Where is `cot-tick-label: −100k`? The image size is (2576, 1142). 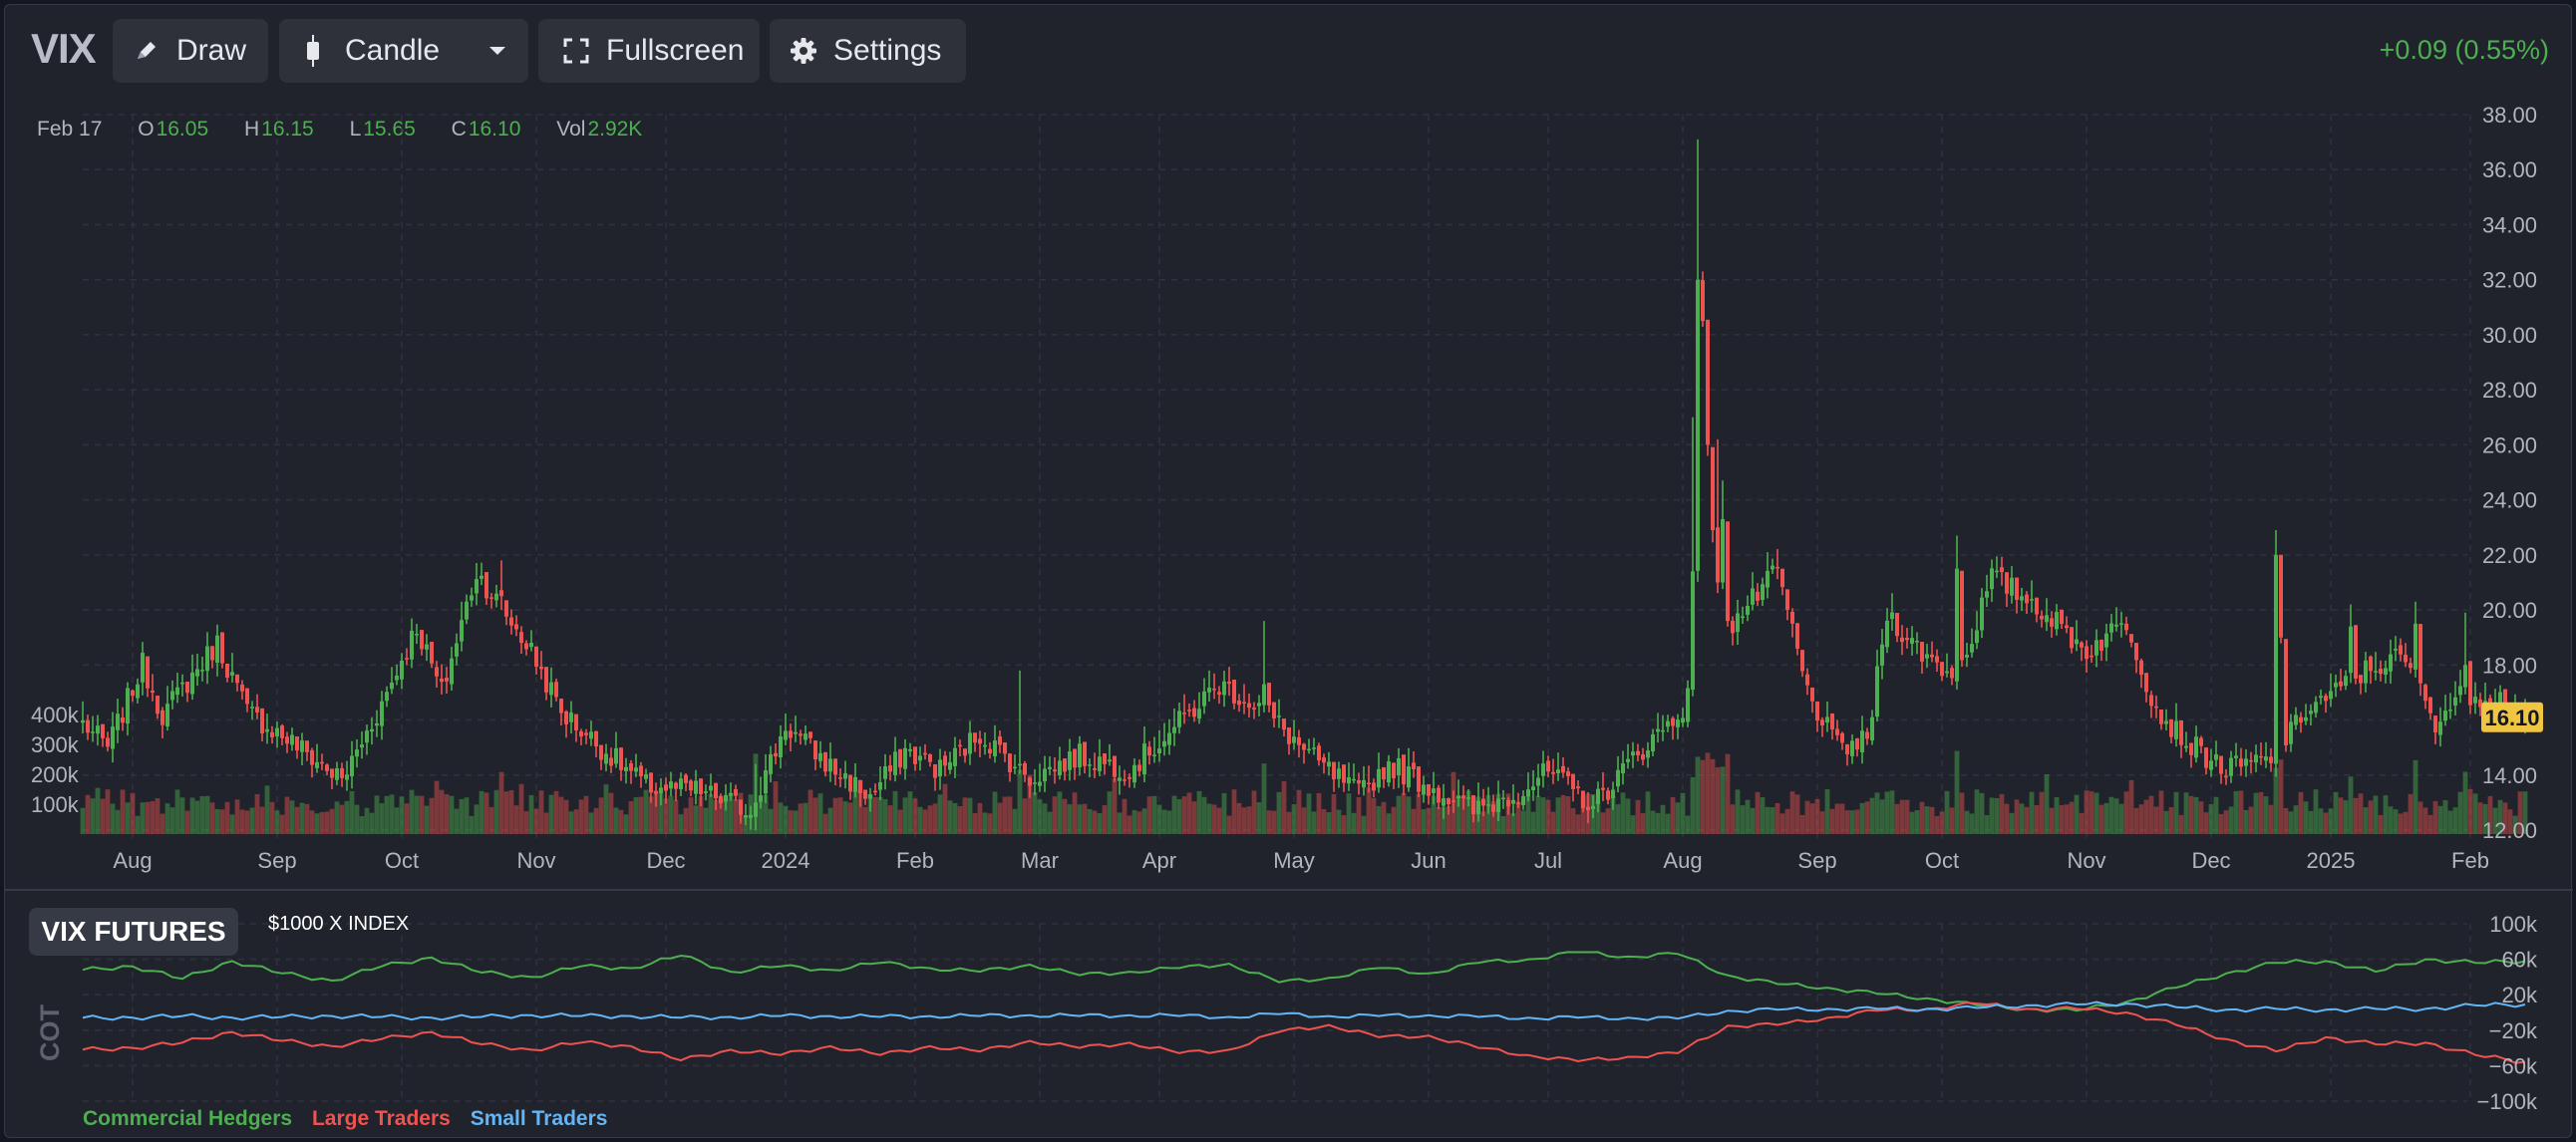 cot-tick-label: −100k is located at coordinates (2507, 1101).